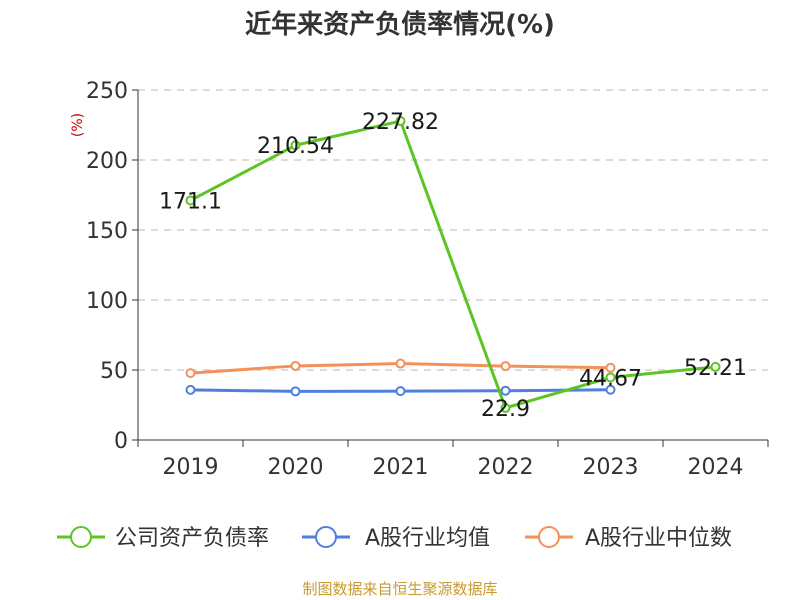  I want to click on chart-title: 近年来资产负债率情况(%), so click(400, 24).